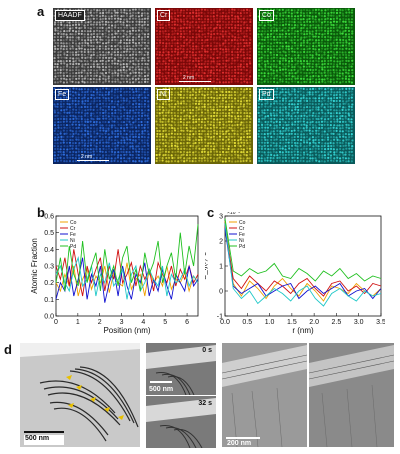 This screenshot has height=454, width=400. Describe the element at coordinates (49, 317) in the screenshot. I see `y-tick-label: 0.0` at that location.